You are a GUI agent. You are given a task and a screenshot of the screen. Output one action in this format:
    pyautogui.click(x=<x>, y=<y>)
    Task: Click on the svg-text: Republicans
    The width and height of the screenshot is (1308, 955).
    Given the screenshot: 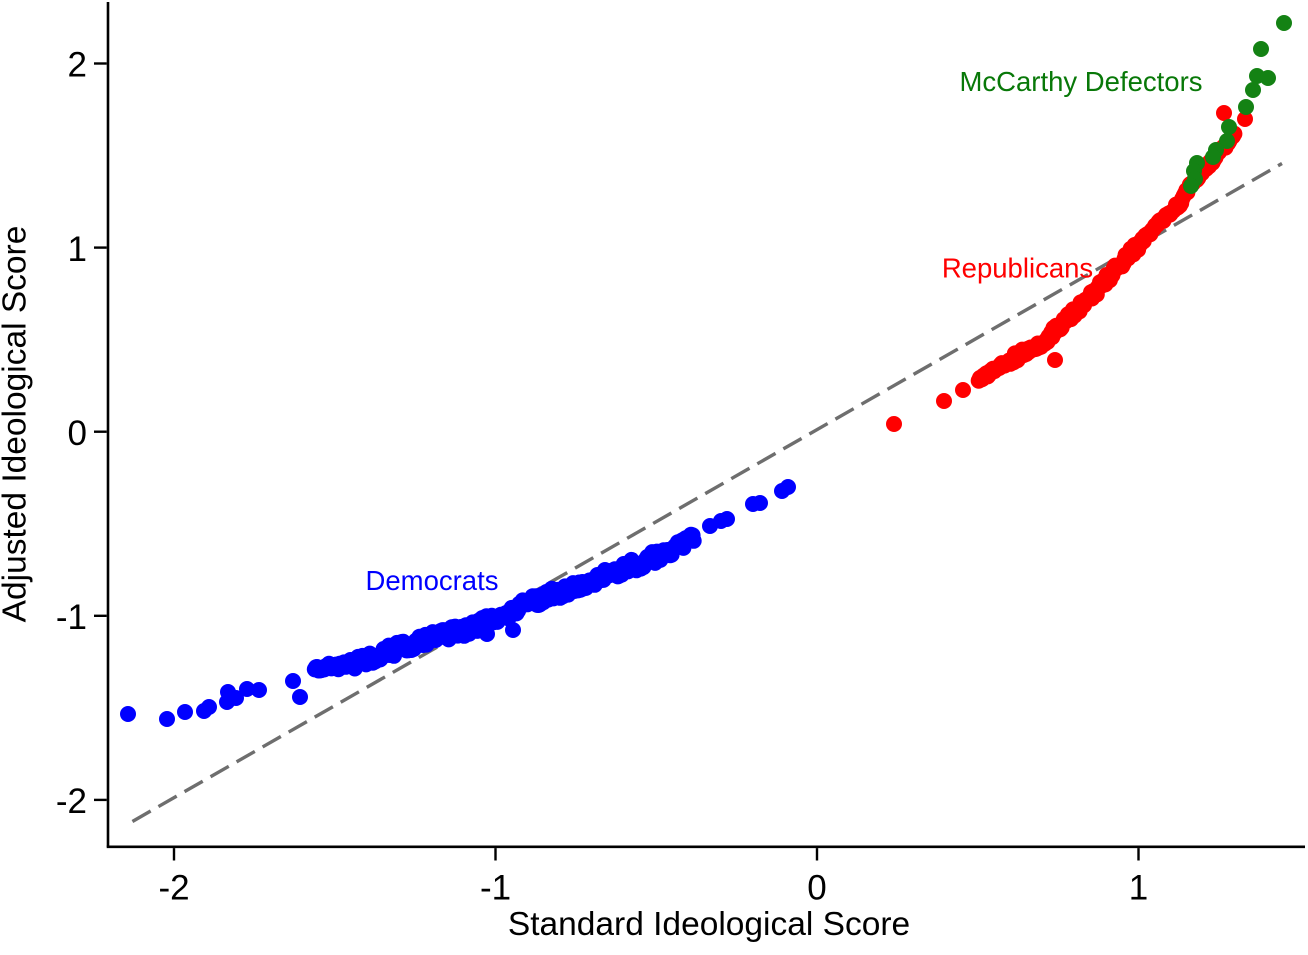 What is the action you would take?
    pyautogui.click(x=1017, y=268)
    